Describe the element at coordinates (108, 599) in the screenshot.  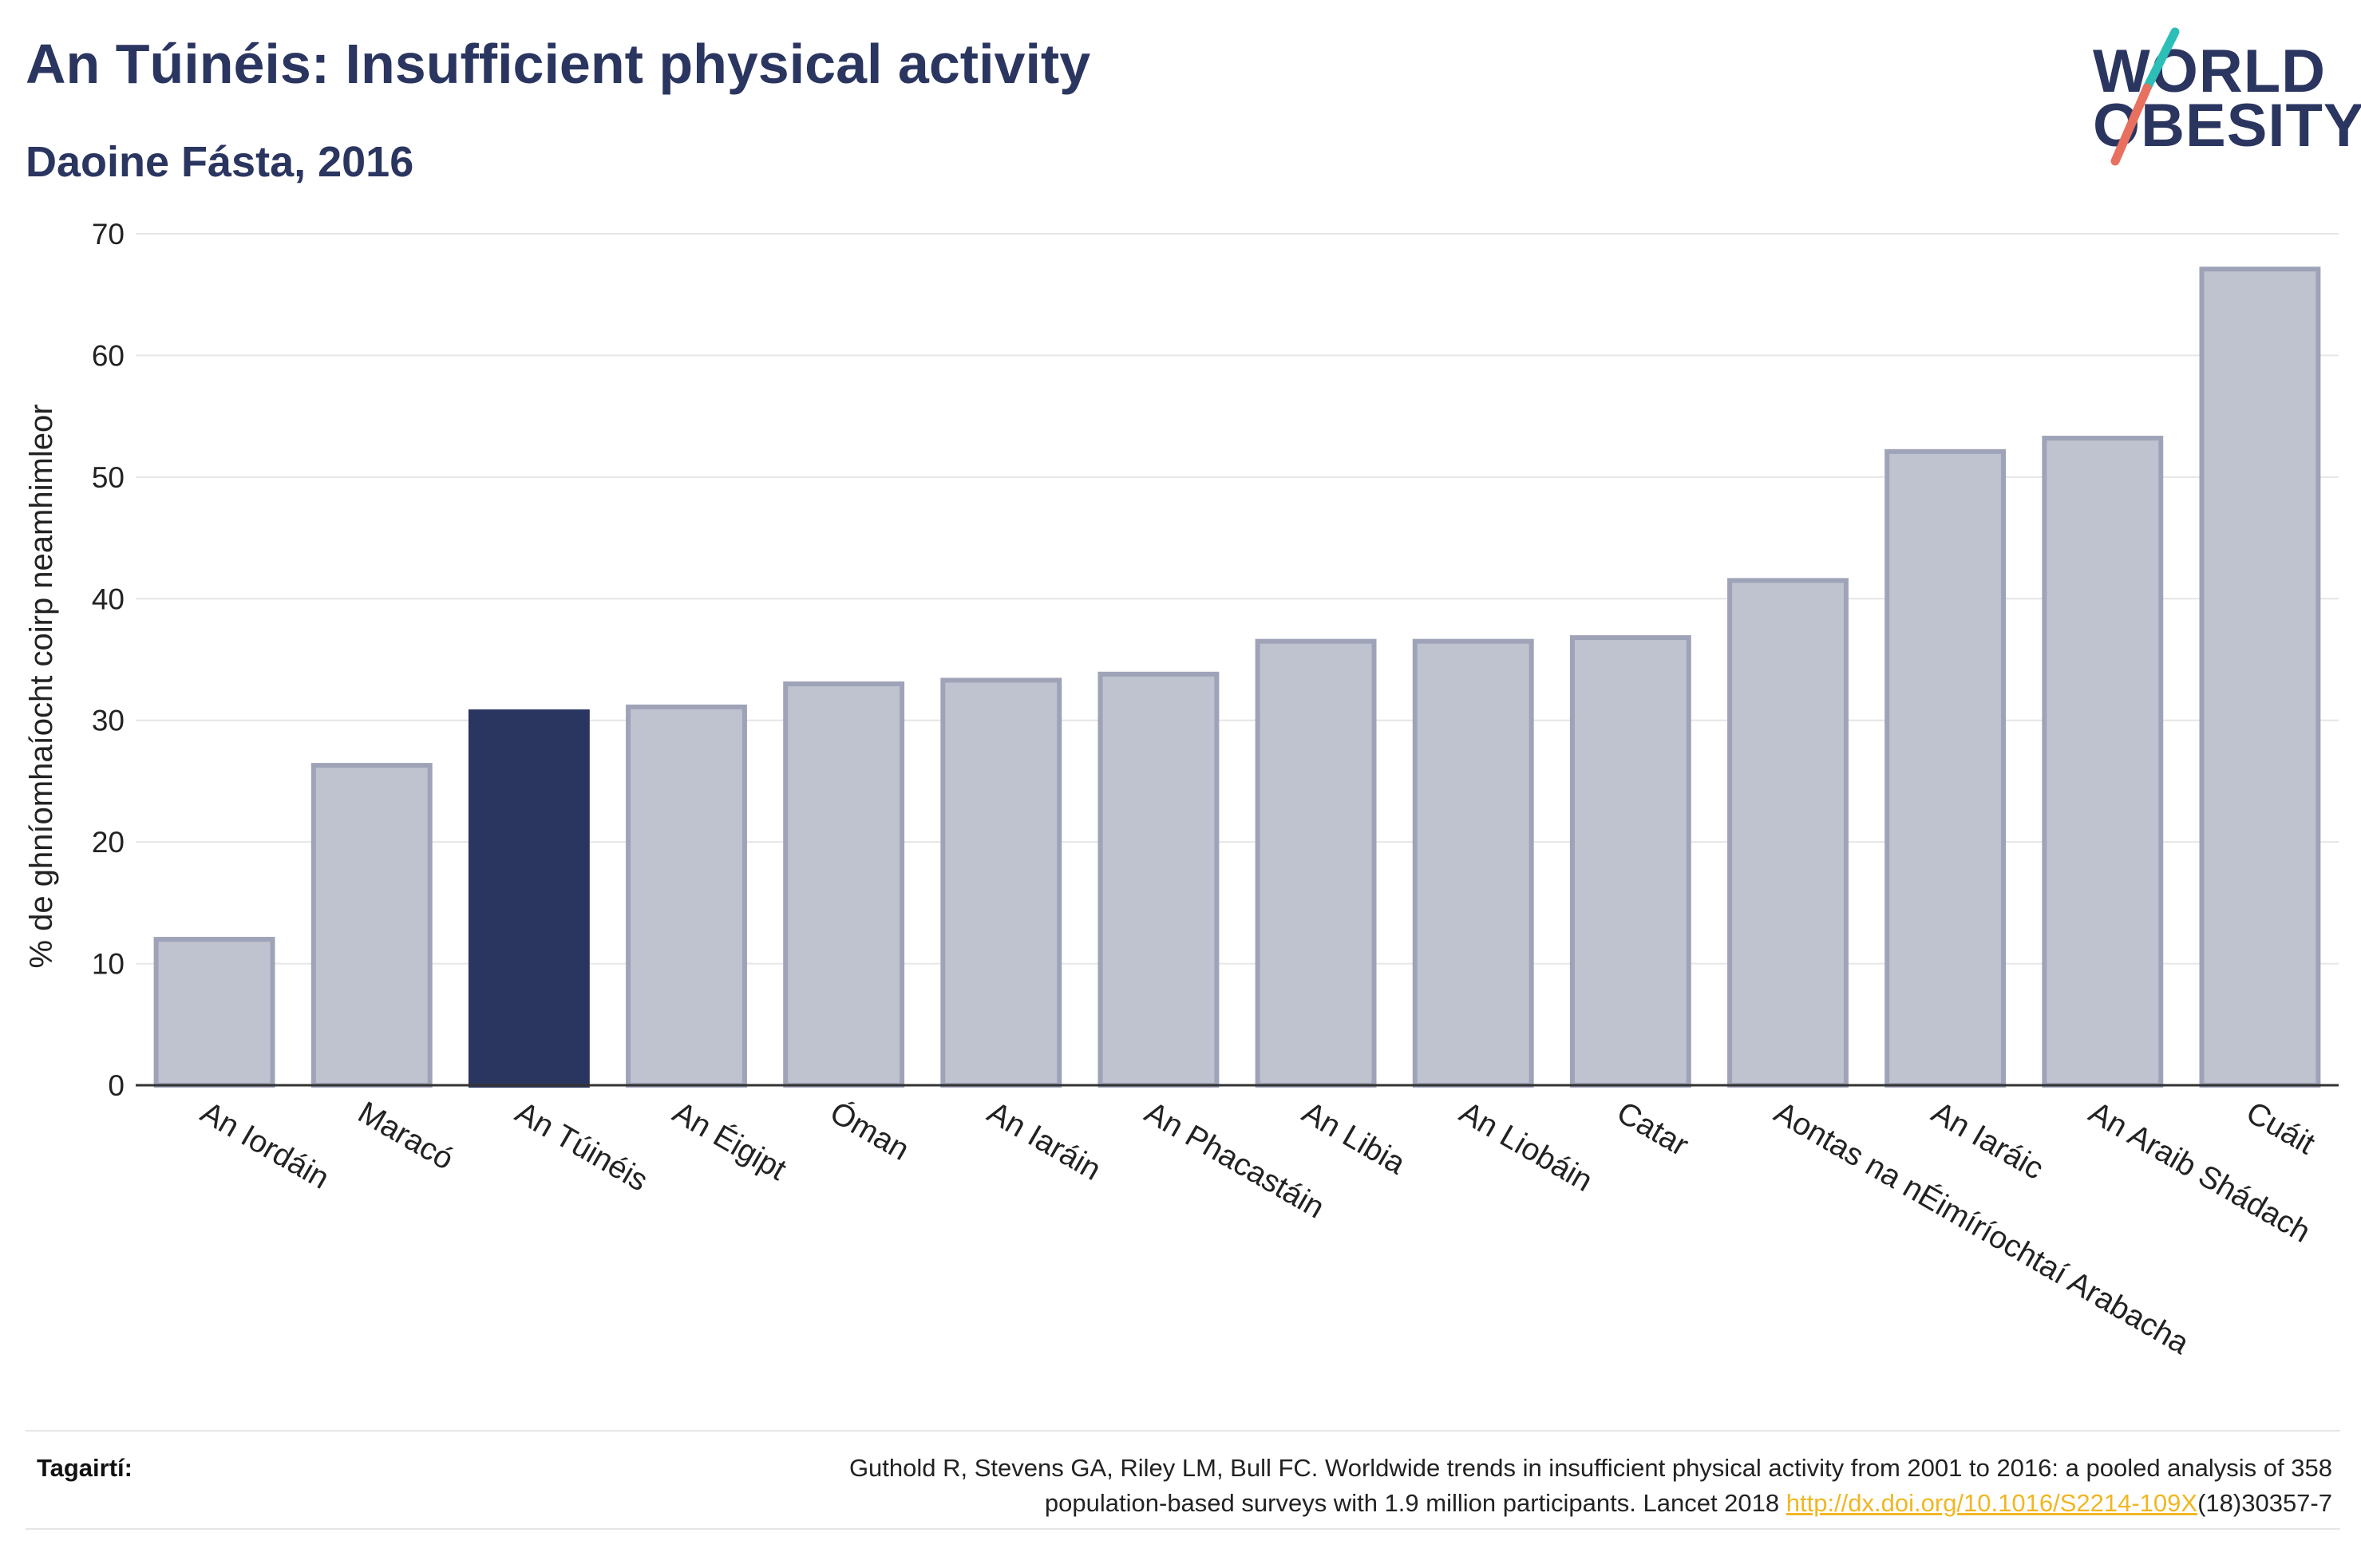
I see `y-tick-label: 40` at that location.